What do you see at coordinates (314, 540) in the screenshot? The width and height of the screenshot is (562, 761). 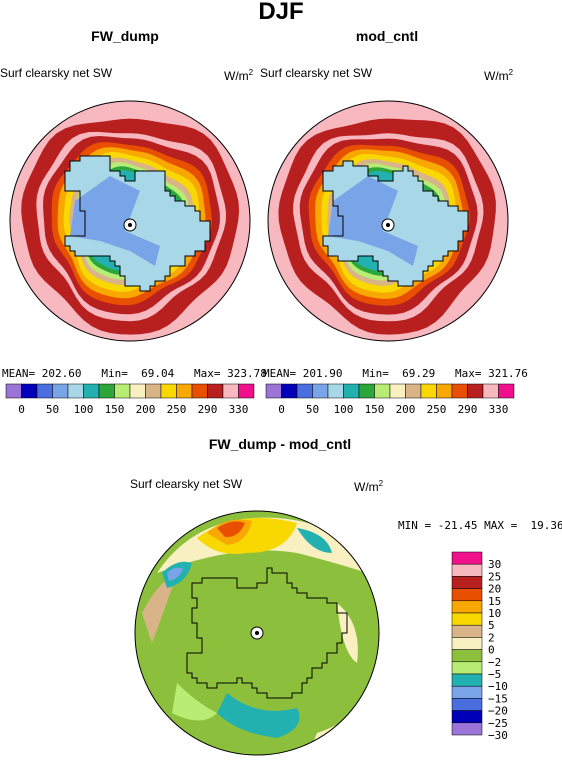 I see `diff-patch-neg10-ne` at bounding box center [314, 540].